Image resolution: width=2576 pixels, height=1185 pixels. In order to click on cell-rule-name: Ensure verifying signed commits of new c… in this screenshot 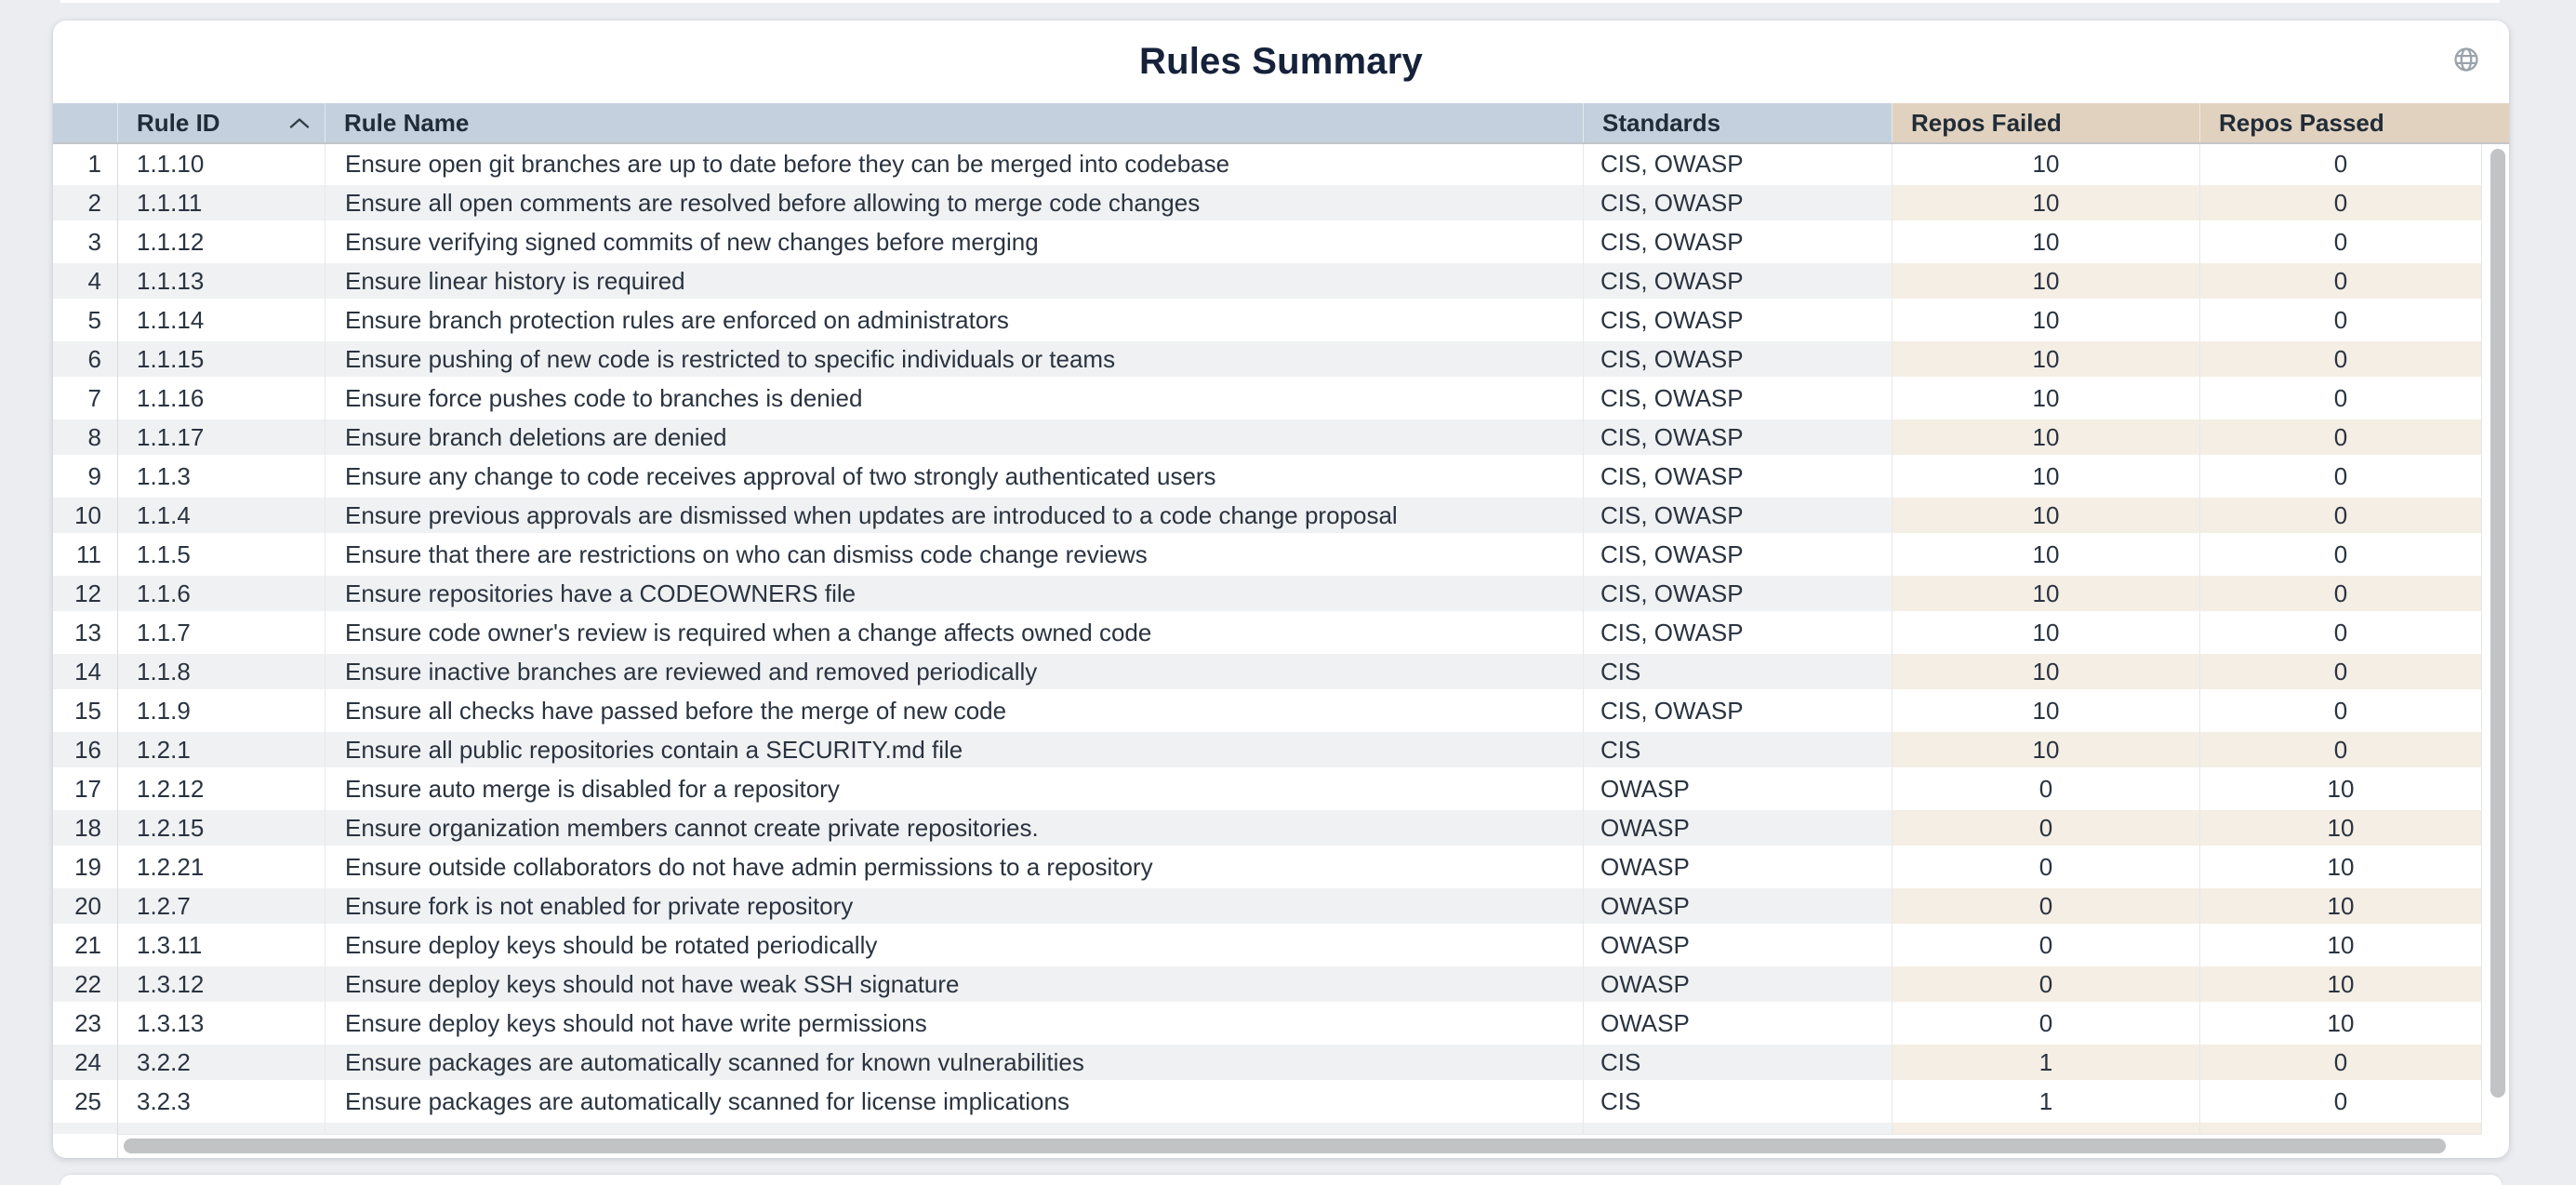, I will do `click(954, 242)`.